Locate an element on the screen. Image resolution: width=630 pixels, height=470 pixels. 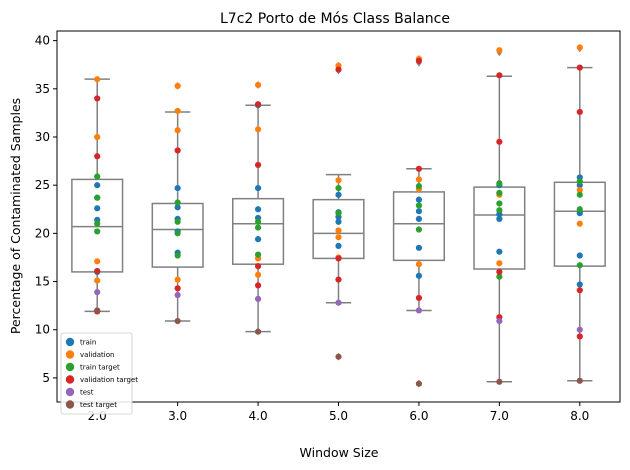
x-axis-label: Window Size is located at coordinates (339, 452).